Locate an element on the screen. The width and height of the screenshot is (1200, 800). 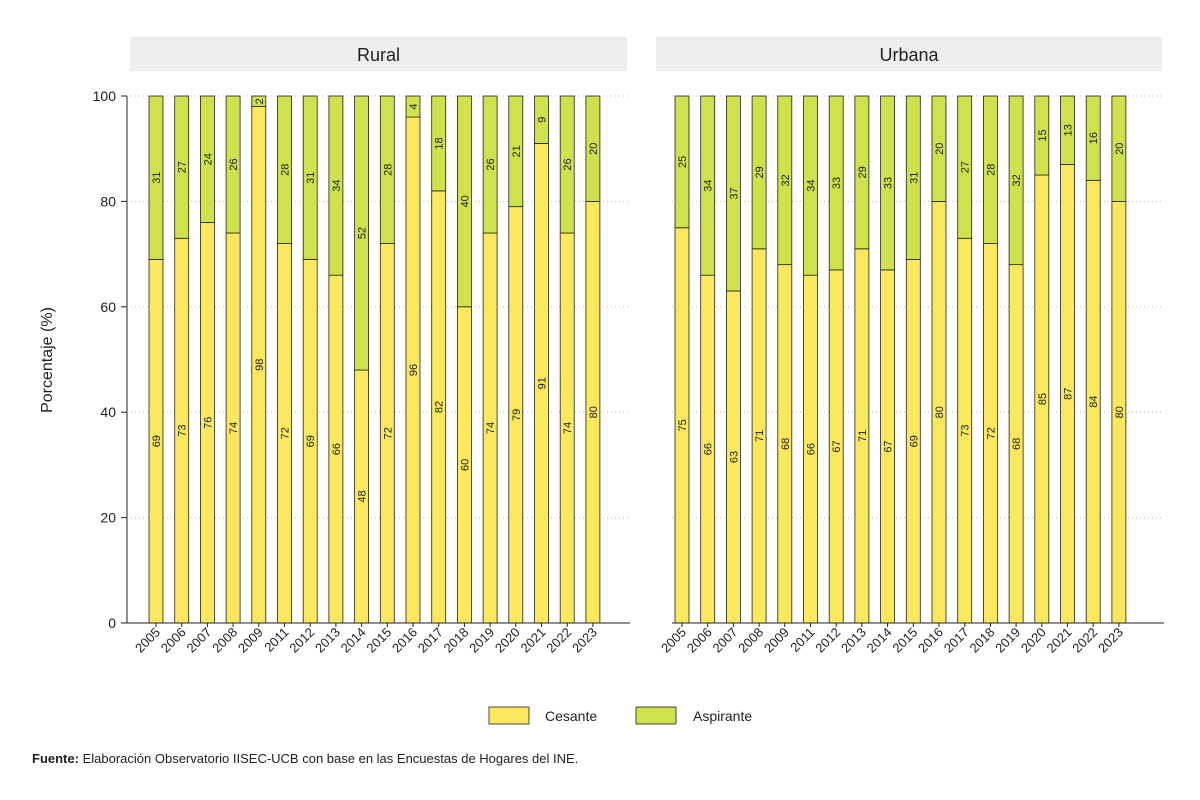
bar-aspirante-rural-2006 is located at coordinates (182, 167).